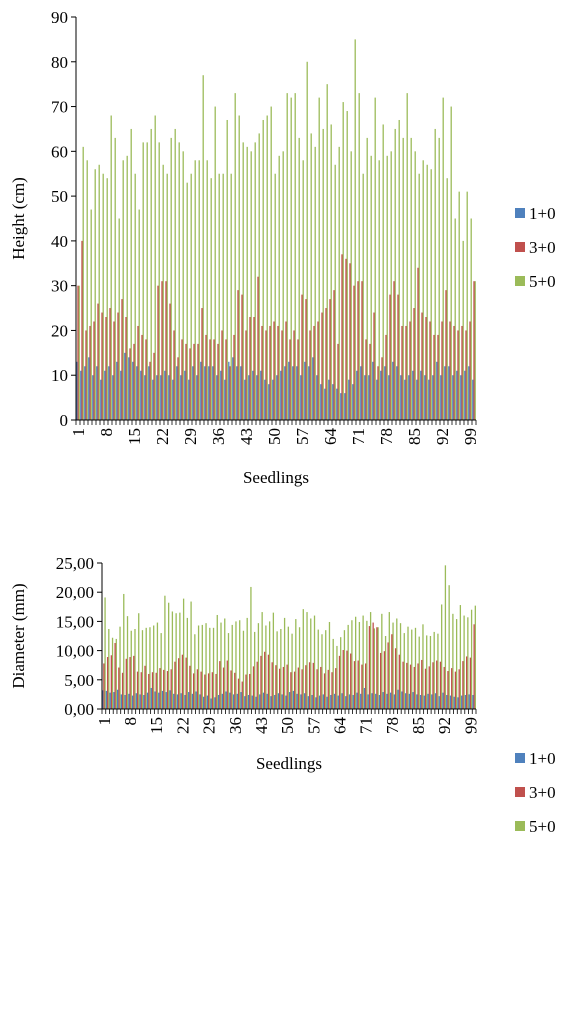 Image resolution: width=565 pixels, height=1030 pixels. Describe the element at coordinates (302, 437) in the screenshot. I see `x-tick-label: 57` at that location.